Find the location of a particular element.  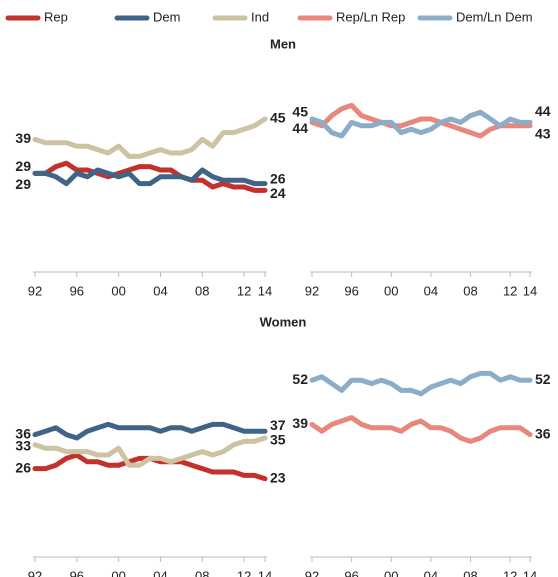

panel-title: Men is located at coordinates (283, 43).